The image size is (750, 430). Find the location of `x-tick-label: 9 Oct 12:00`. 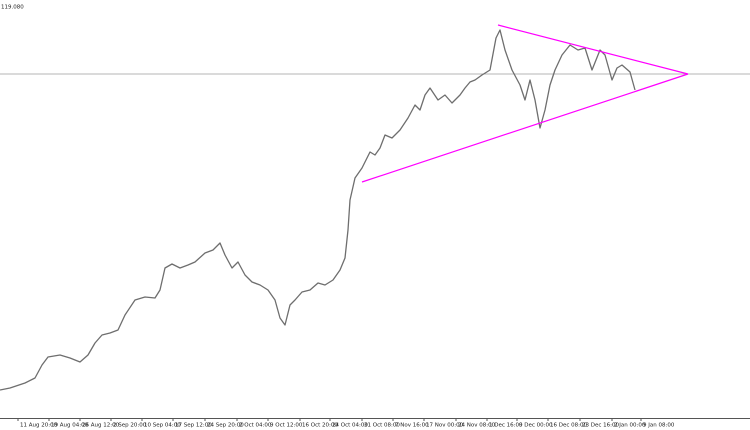

x-tick-label: 9 Oct 12:00 is located at coordinates (286, 426).